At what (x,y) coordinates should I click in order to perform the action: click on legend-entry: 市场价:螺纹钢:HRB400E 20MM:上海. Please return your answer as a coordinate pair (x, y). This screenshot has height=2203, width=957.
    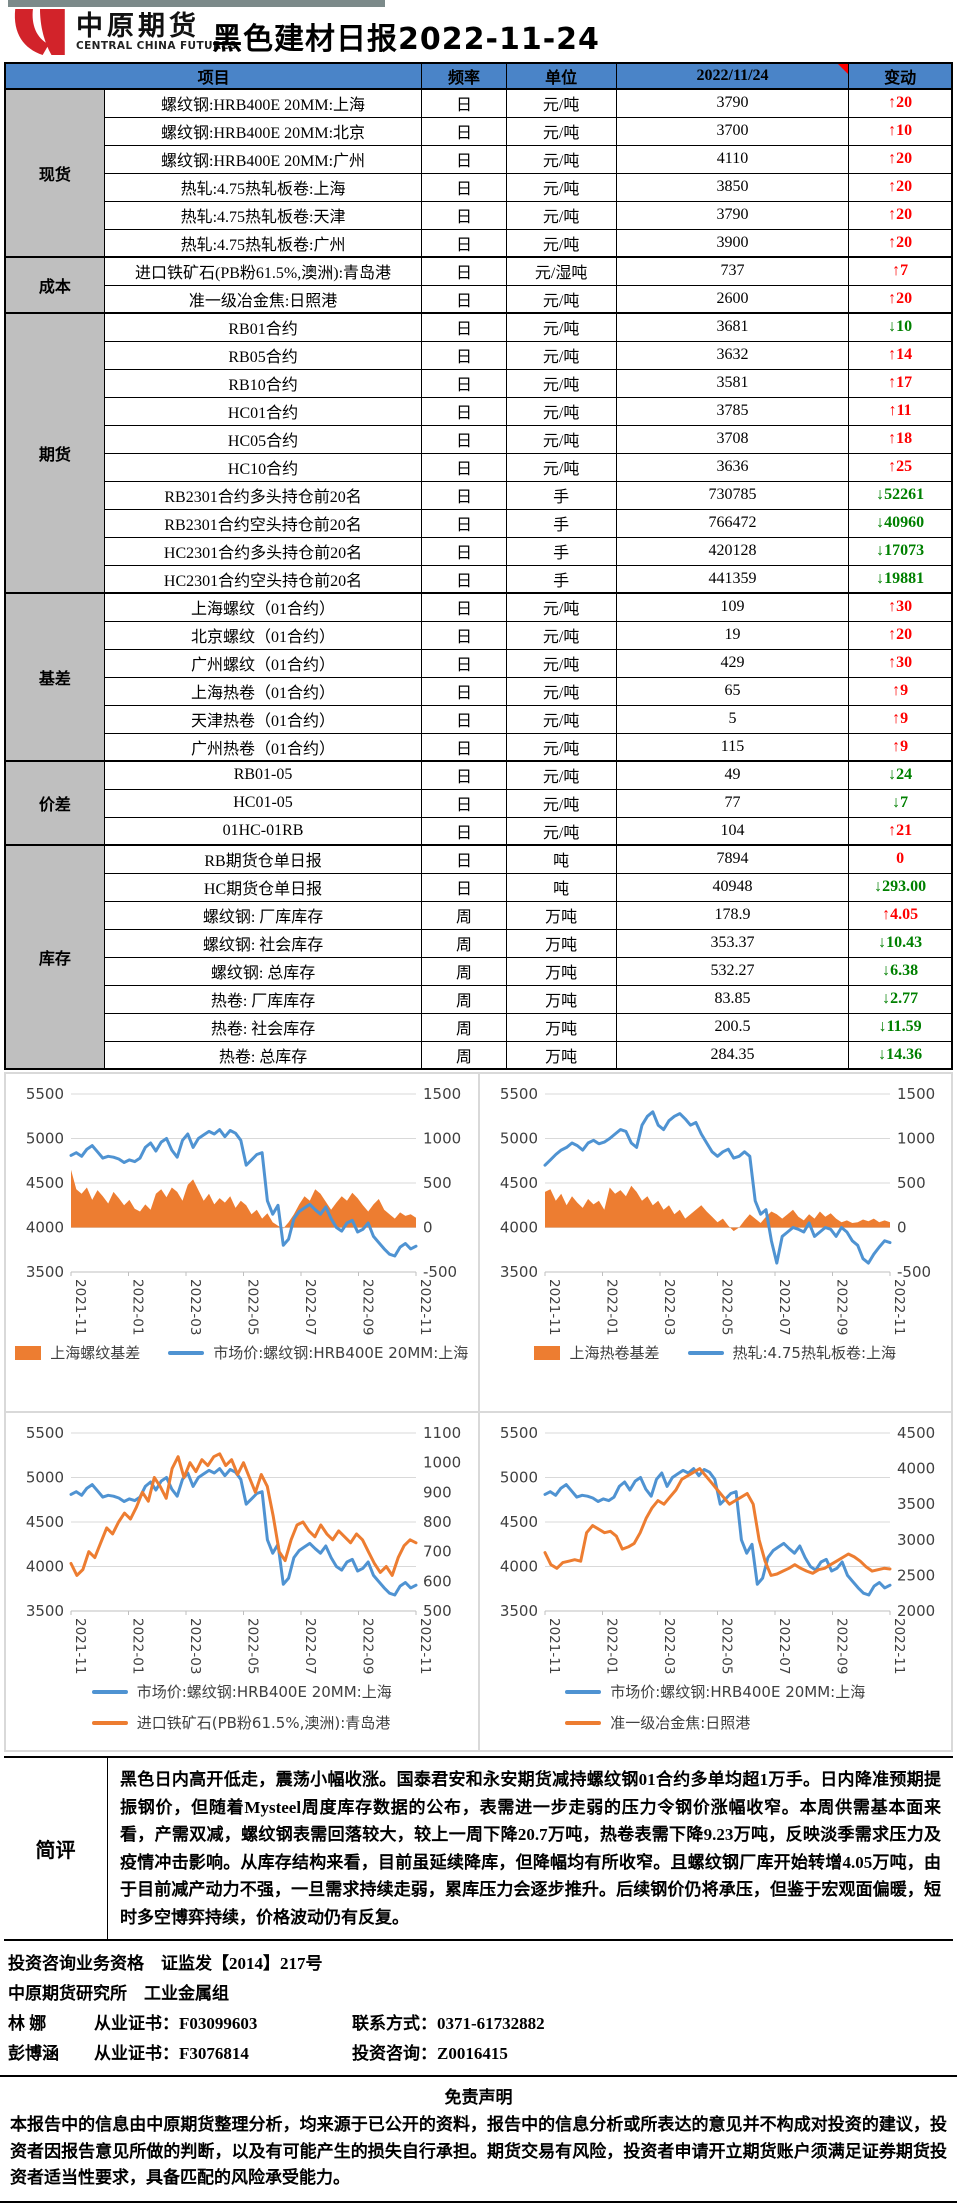
    Looking at the image, I should click on (715, 1691).